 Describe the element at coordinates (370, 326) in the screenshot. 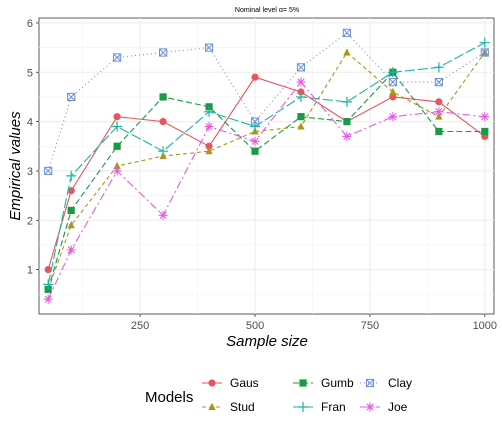

I see `x-tick-label: 750` at that location.